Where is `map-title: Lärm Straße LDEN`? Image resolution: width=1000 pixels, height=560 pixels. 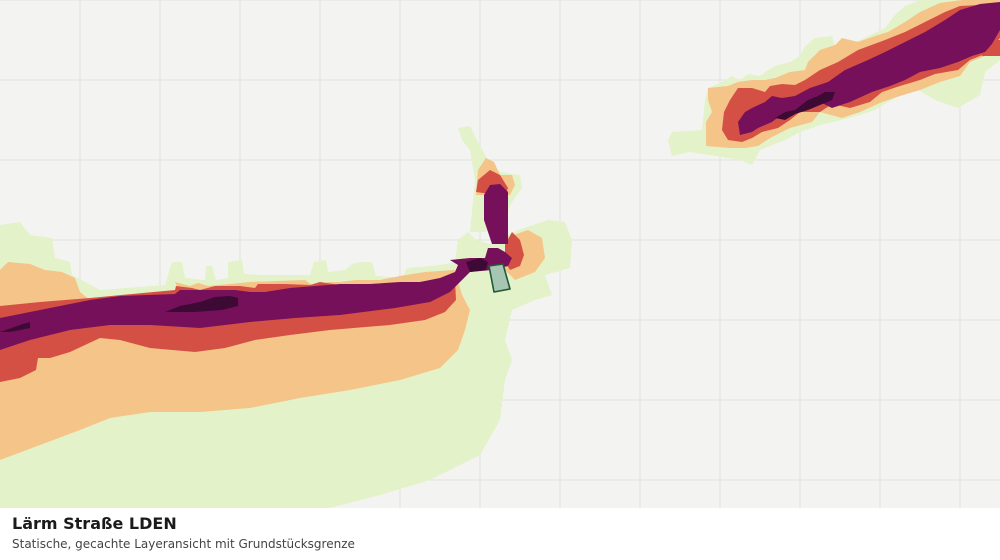 map-title: Lärm Straße LDEN is located at coordinates (94, 523).